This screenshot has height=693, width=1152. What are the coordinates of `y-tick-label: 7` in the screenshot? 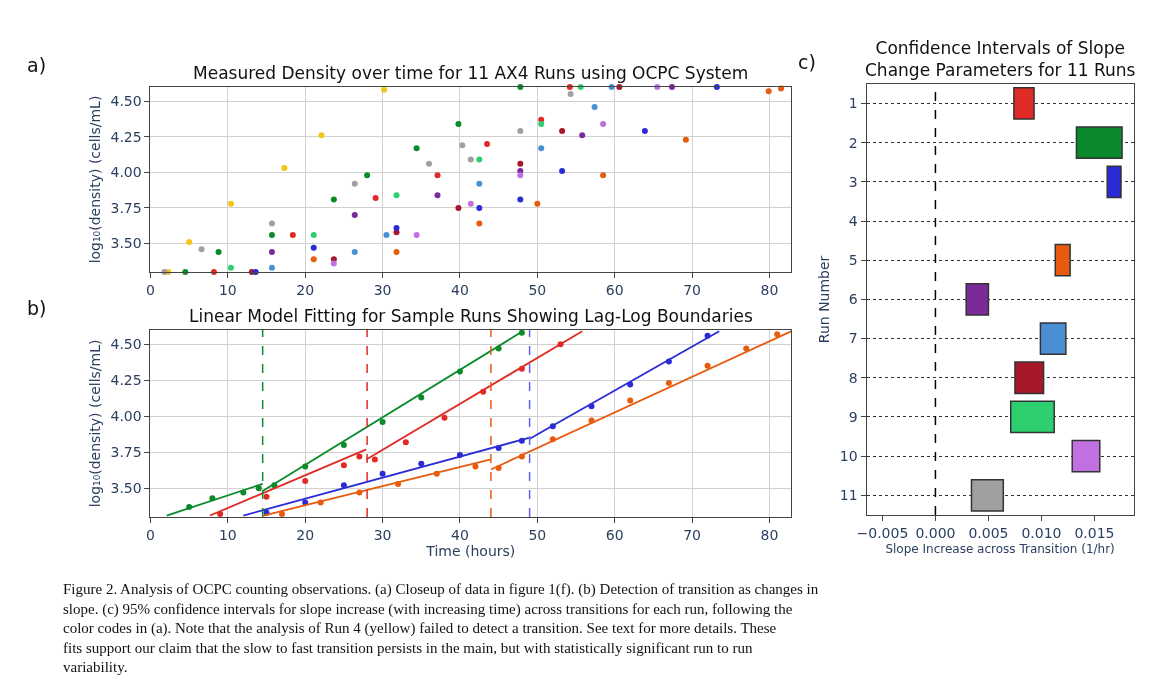 It's located at (853, 338).